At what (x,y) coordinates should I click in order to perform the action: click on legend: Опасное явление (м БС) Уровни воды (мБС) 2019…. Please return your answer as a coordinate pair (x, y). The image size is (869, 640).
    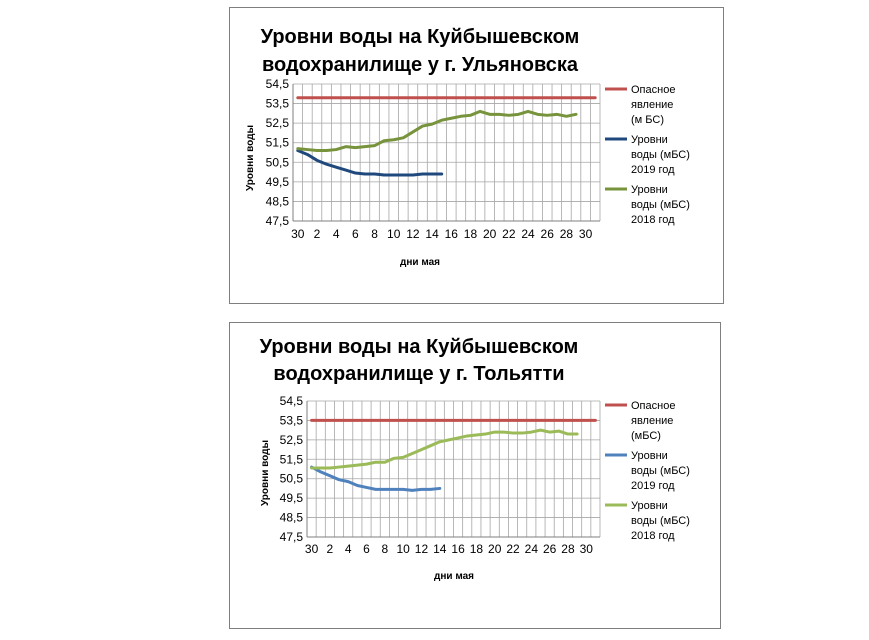
    Looking at the image, I should click on (647, 155).